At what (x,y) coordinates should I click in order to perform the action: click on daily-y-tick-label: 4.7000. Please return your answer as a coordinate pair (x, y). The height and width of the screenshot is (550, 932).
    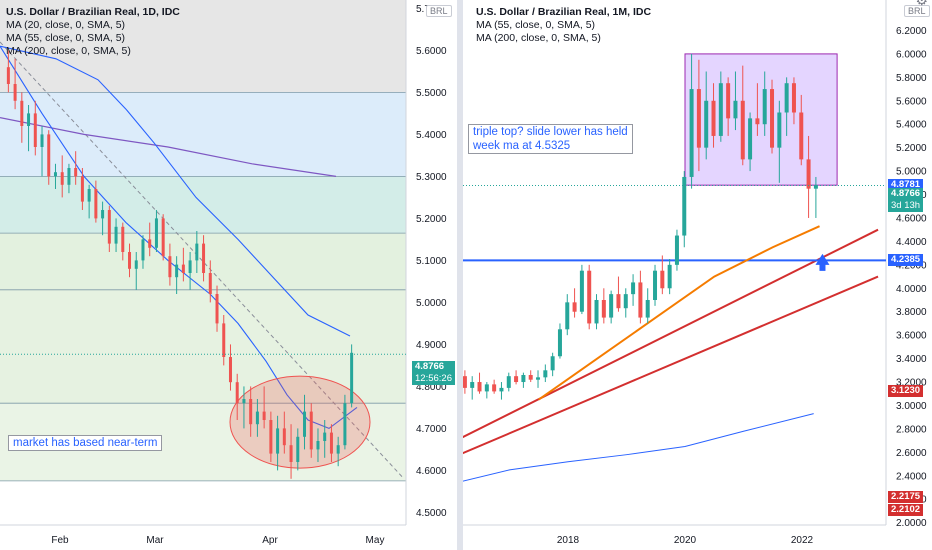
    Looking at the image, I should click on (431, 429).